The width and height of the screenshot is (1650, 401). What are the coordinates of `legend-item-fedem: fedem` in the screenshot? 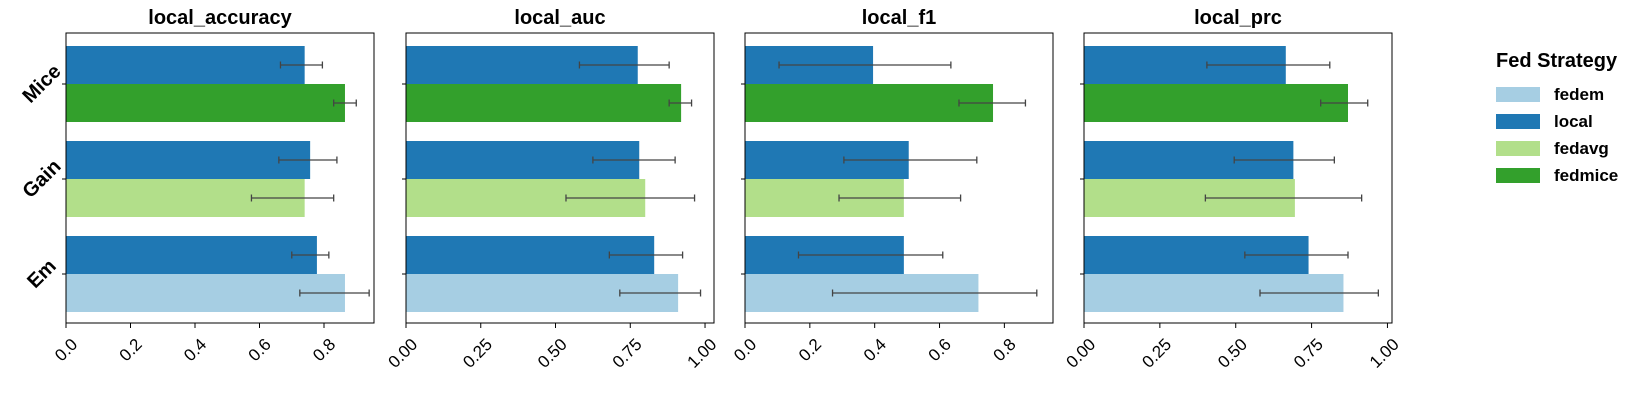 It's located at (1571, 94).